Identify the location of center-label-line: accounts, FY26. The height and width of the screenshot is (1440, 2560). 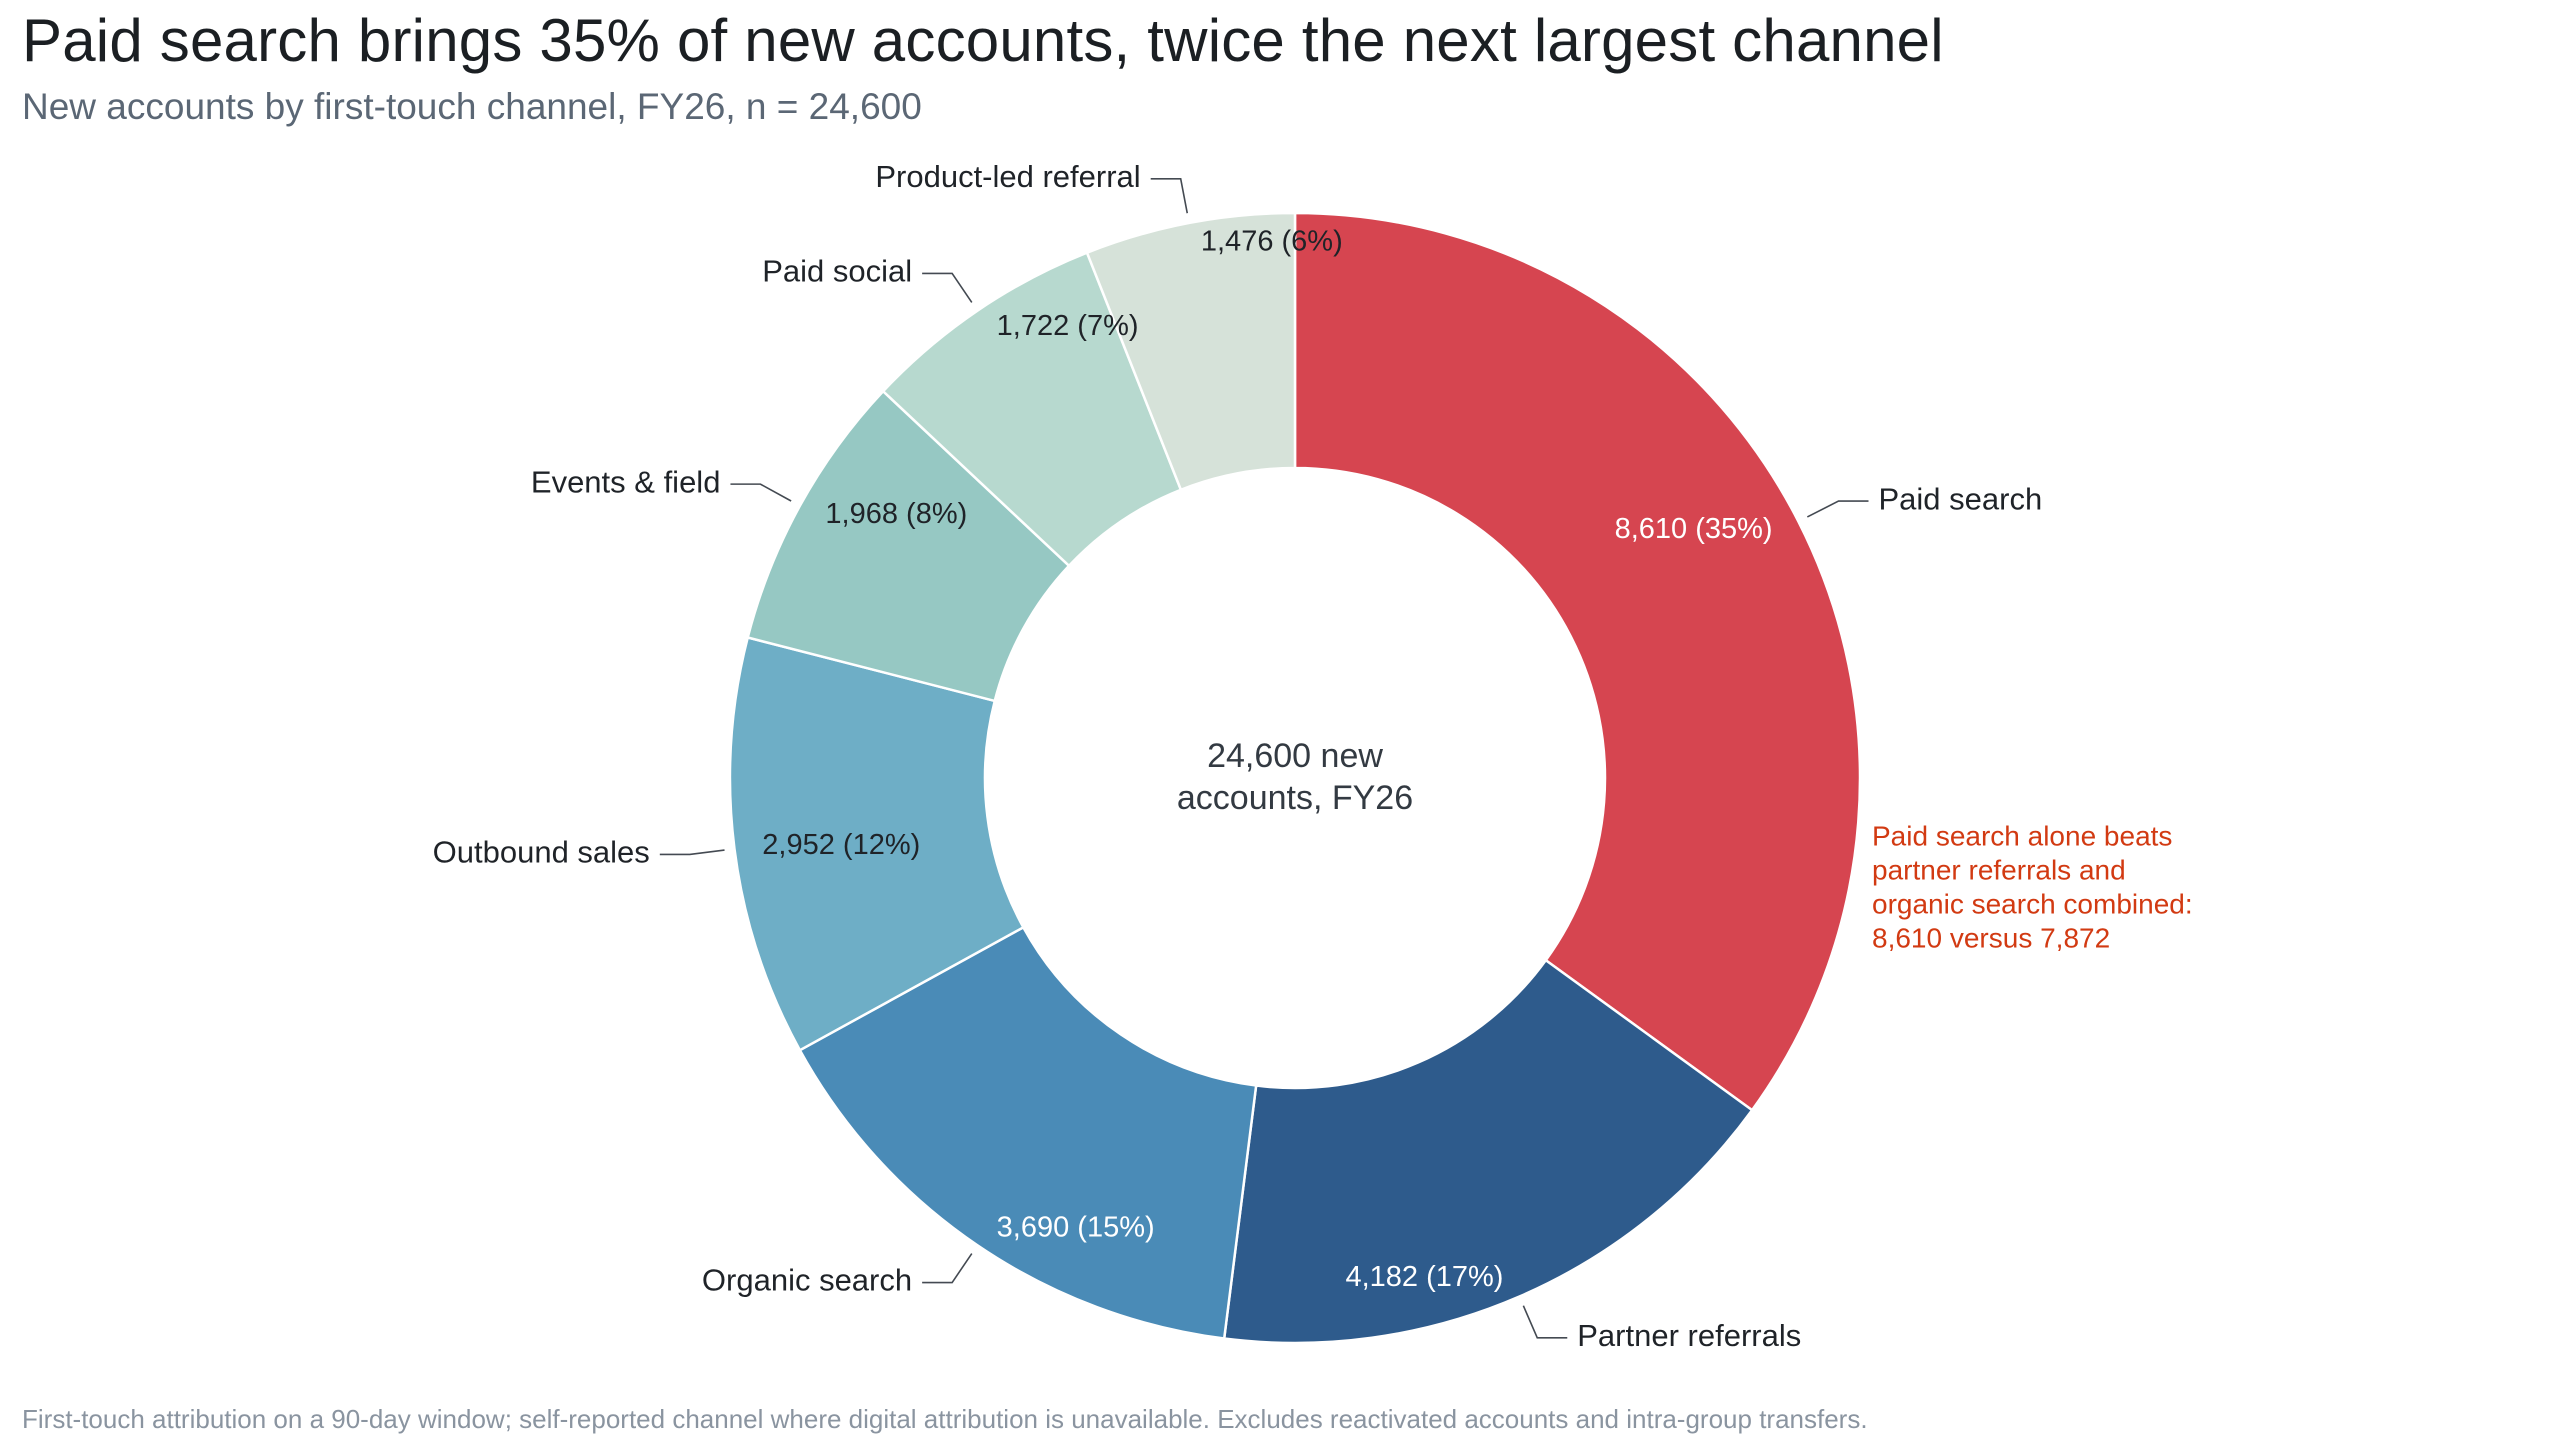
(1295, 798).